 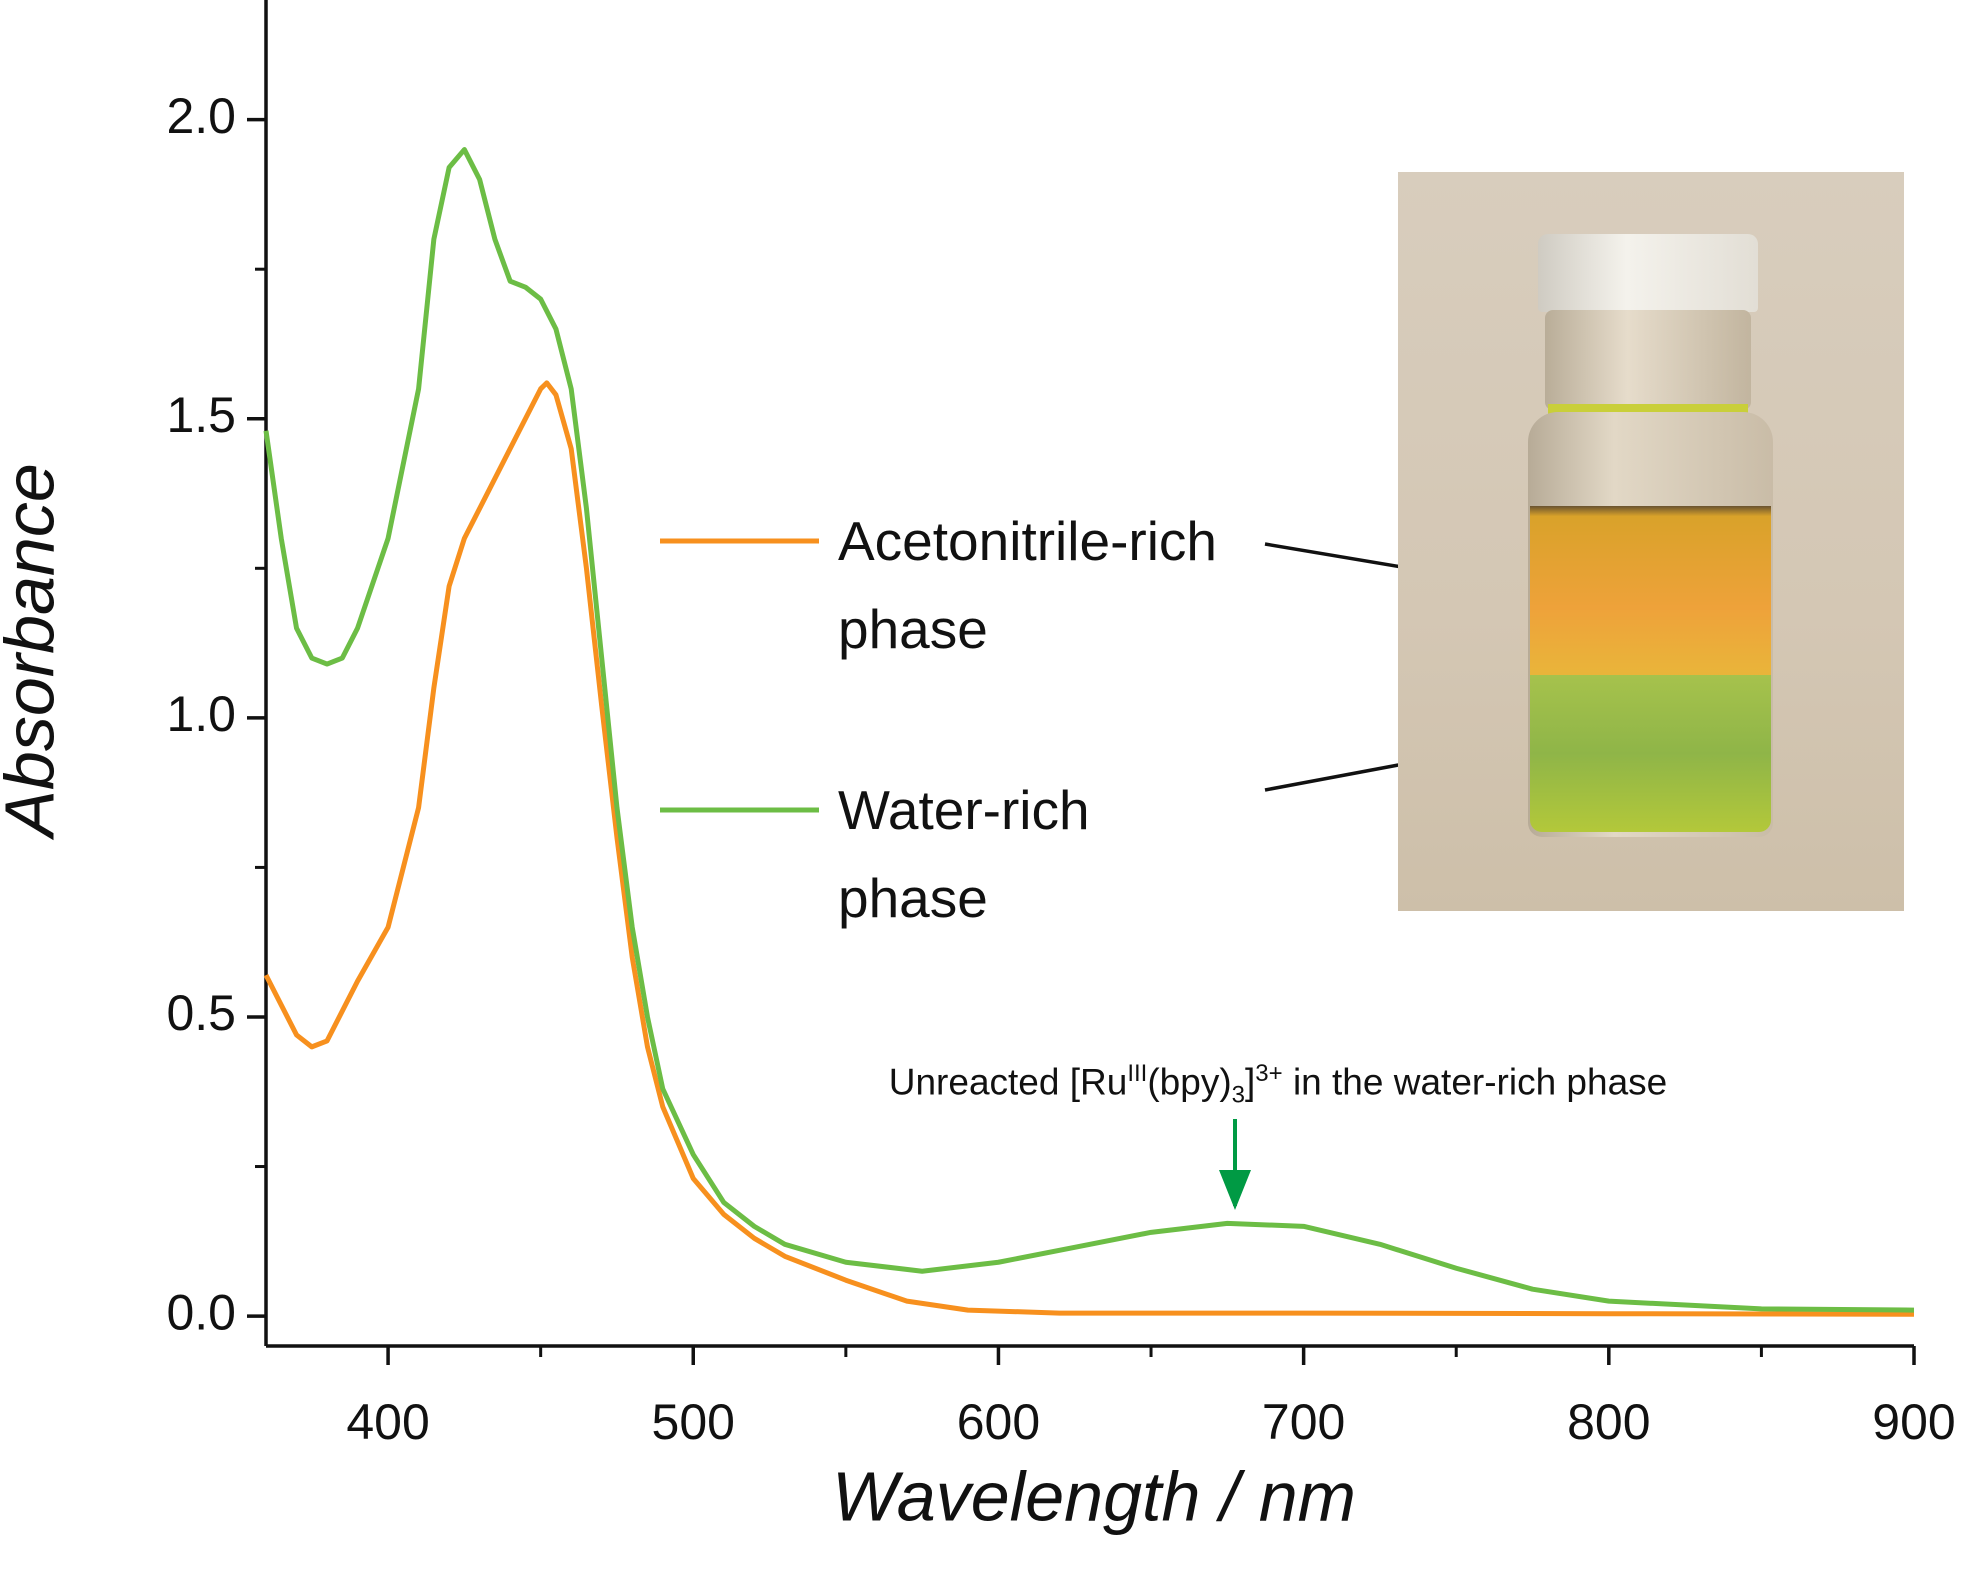 I want to click on legend-label: Water-rich phase, so click(x=964, y=854).